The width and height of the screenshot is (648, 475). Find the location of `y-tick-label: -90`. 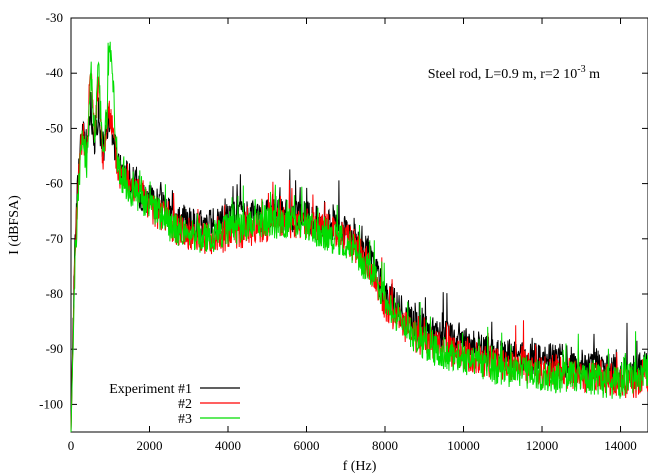

y-tick-label: -90 is located at coordinates (54, 348).